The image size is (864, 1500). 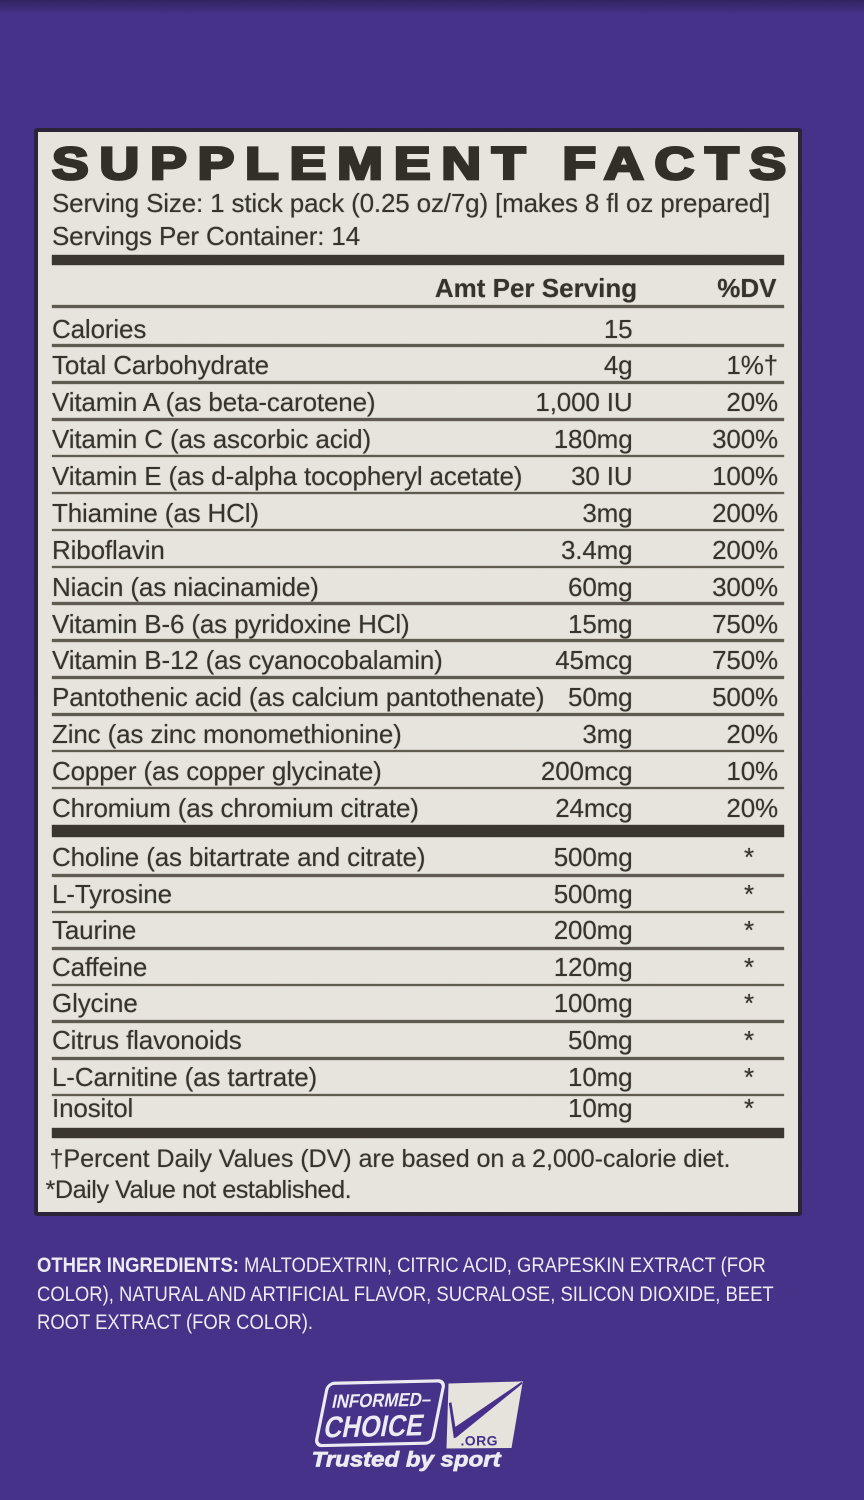 I want to click on svg-text: .ORG, so click(x=479, y=1441).